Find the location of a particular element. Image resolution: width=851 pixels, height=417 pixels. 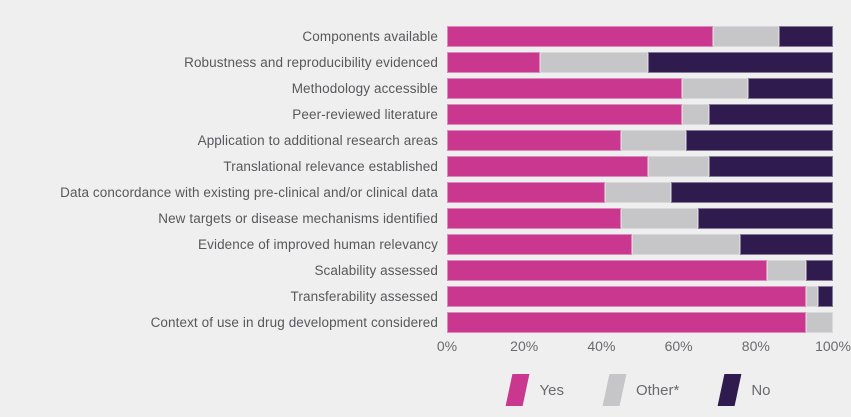

x-axis-tick: 80% is located at coordinates (755, 346).